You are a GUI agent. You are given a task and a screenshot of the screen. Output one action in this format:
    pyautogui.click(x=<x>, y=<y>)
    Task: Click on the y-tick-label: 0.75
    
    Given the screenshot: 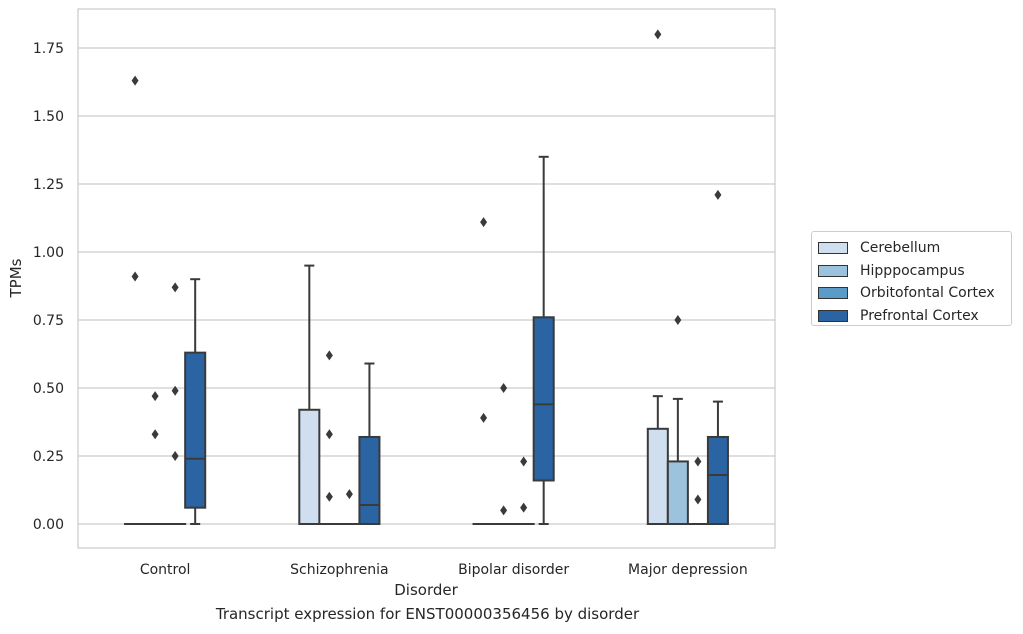 What is the action you would take?
    pyautogui.click(x=48, y=321)
    